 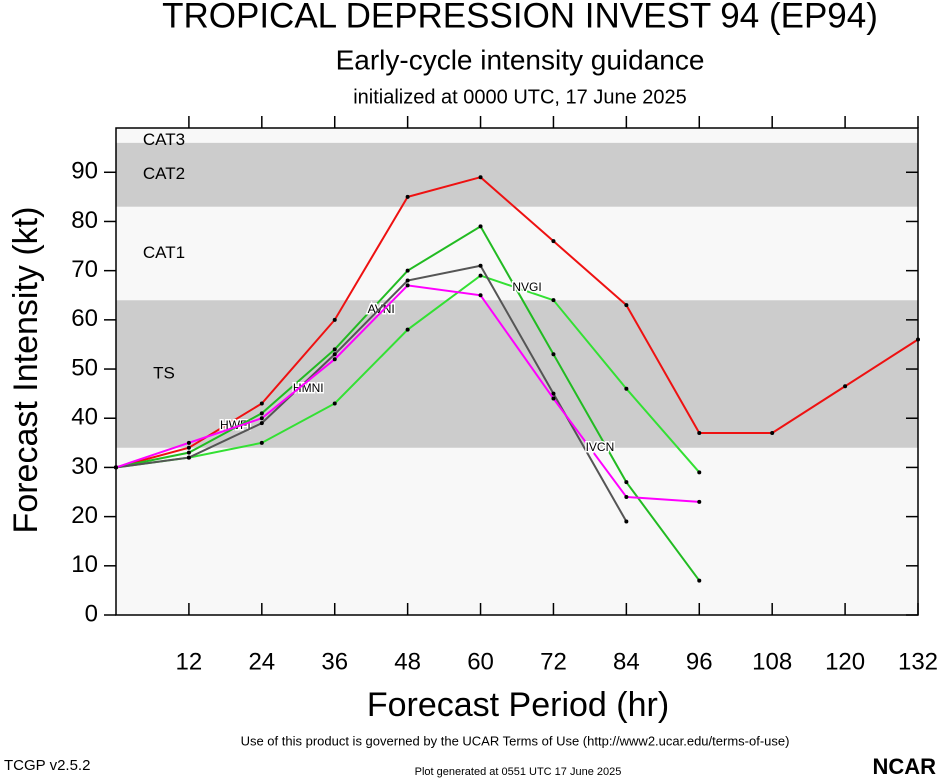 What do you see at coordinates (164, 252) in the screenshot?
I see `band-label: CAT1` at bounding box center [164, 252].